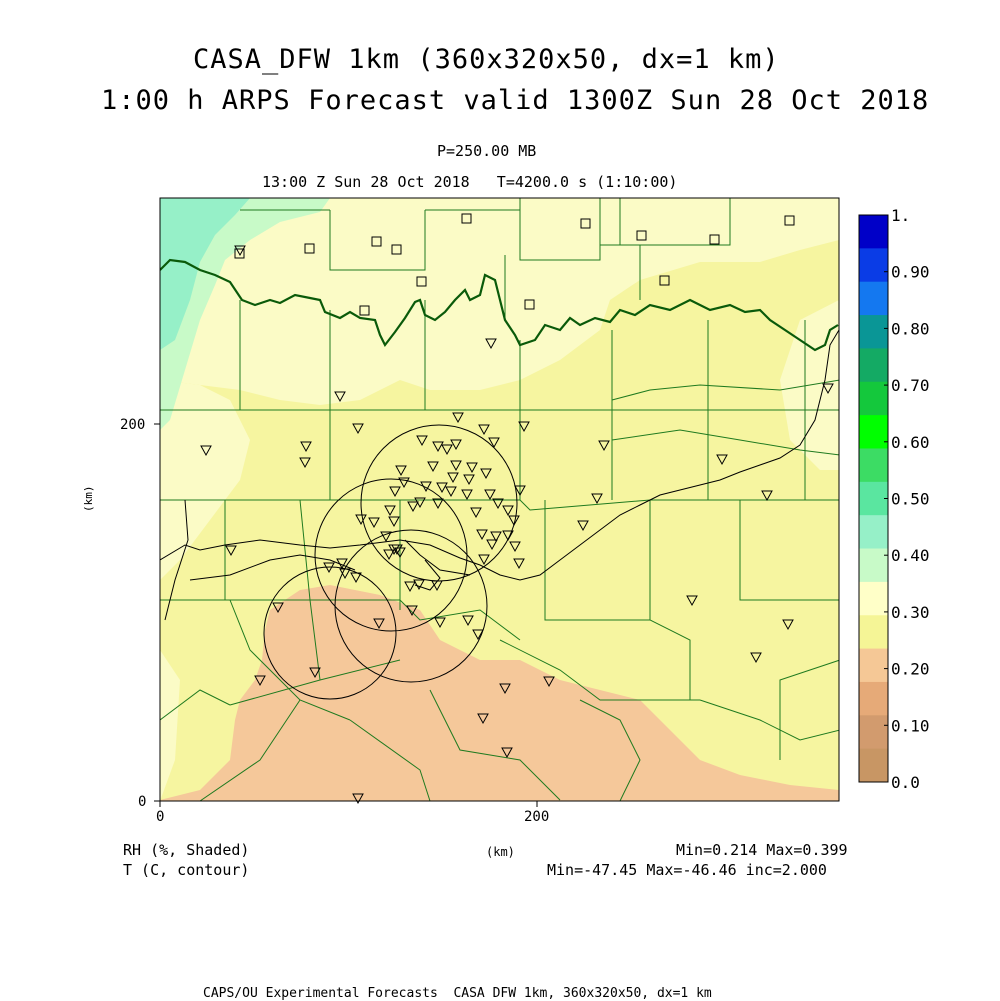  What do you see at coordinates (500, 852) in the screenshot?
I see `x-axis-label: (km)` at bounding box center [500, 852].